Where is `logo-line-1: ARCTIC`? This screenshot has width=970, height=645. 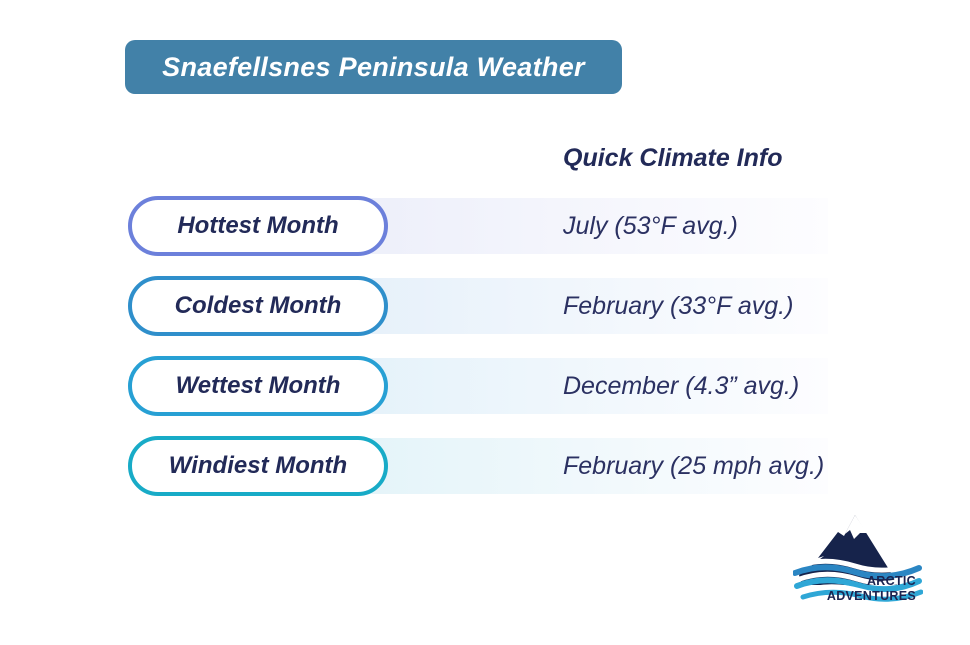 logo-line-1: ARCTIC is located at coordinates (891, 581).